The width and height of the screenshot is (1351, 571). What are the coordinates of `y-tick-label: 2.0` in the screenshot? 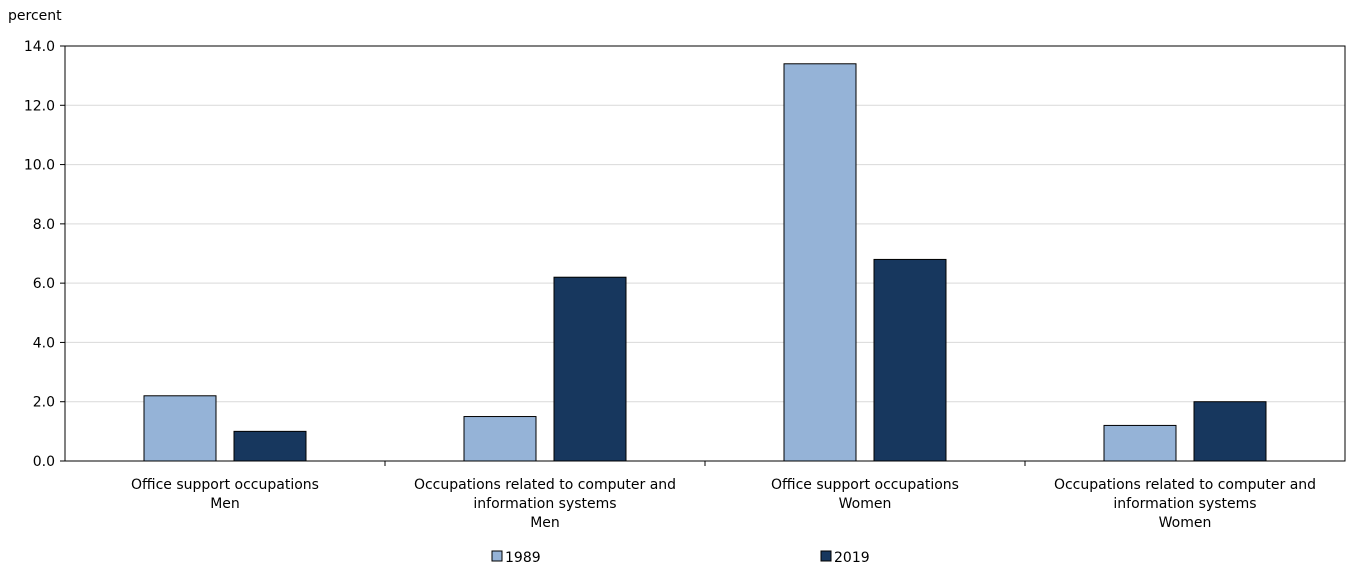 It's located at (44, 403).